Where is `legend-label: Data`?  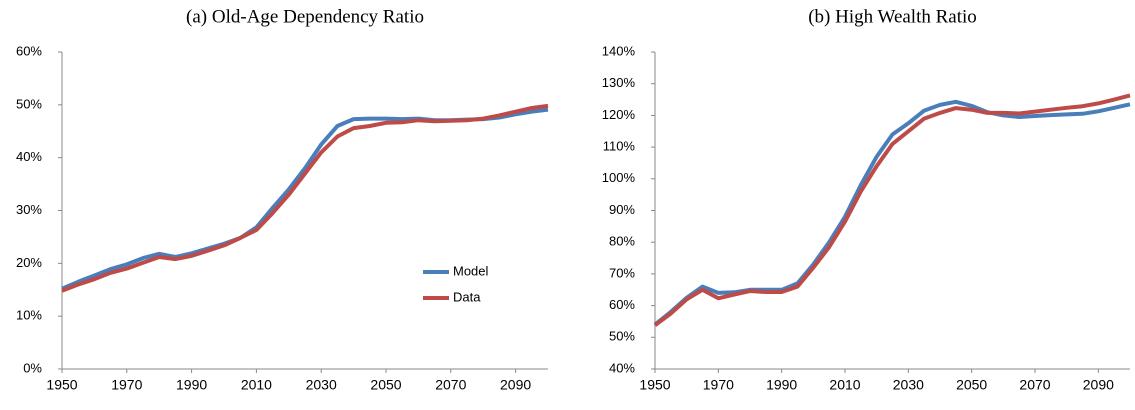
legend-label: Data is located at coordinates (467, 296).